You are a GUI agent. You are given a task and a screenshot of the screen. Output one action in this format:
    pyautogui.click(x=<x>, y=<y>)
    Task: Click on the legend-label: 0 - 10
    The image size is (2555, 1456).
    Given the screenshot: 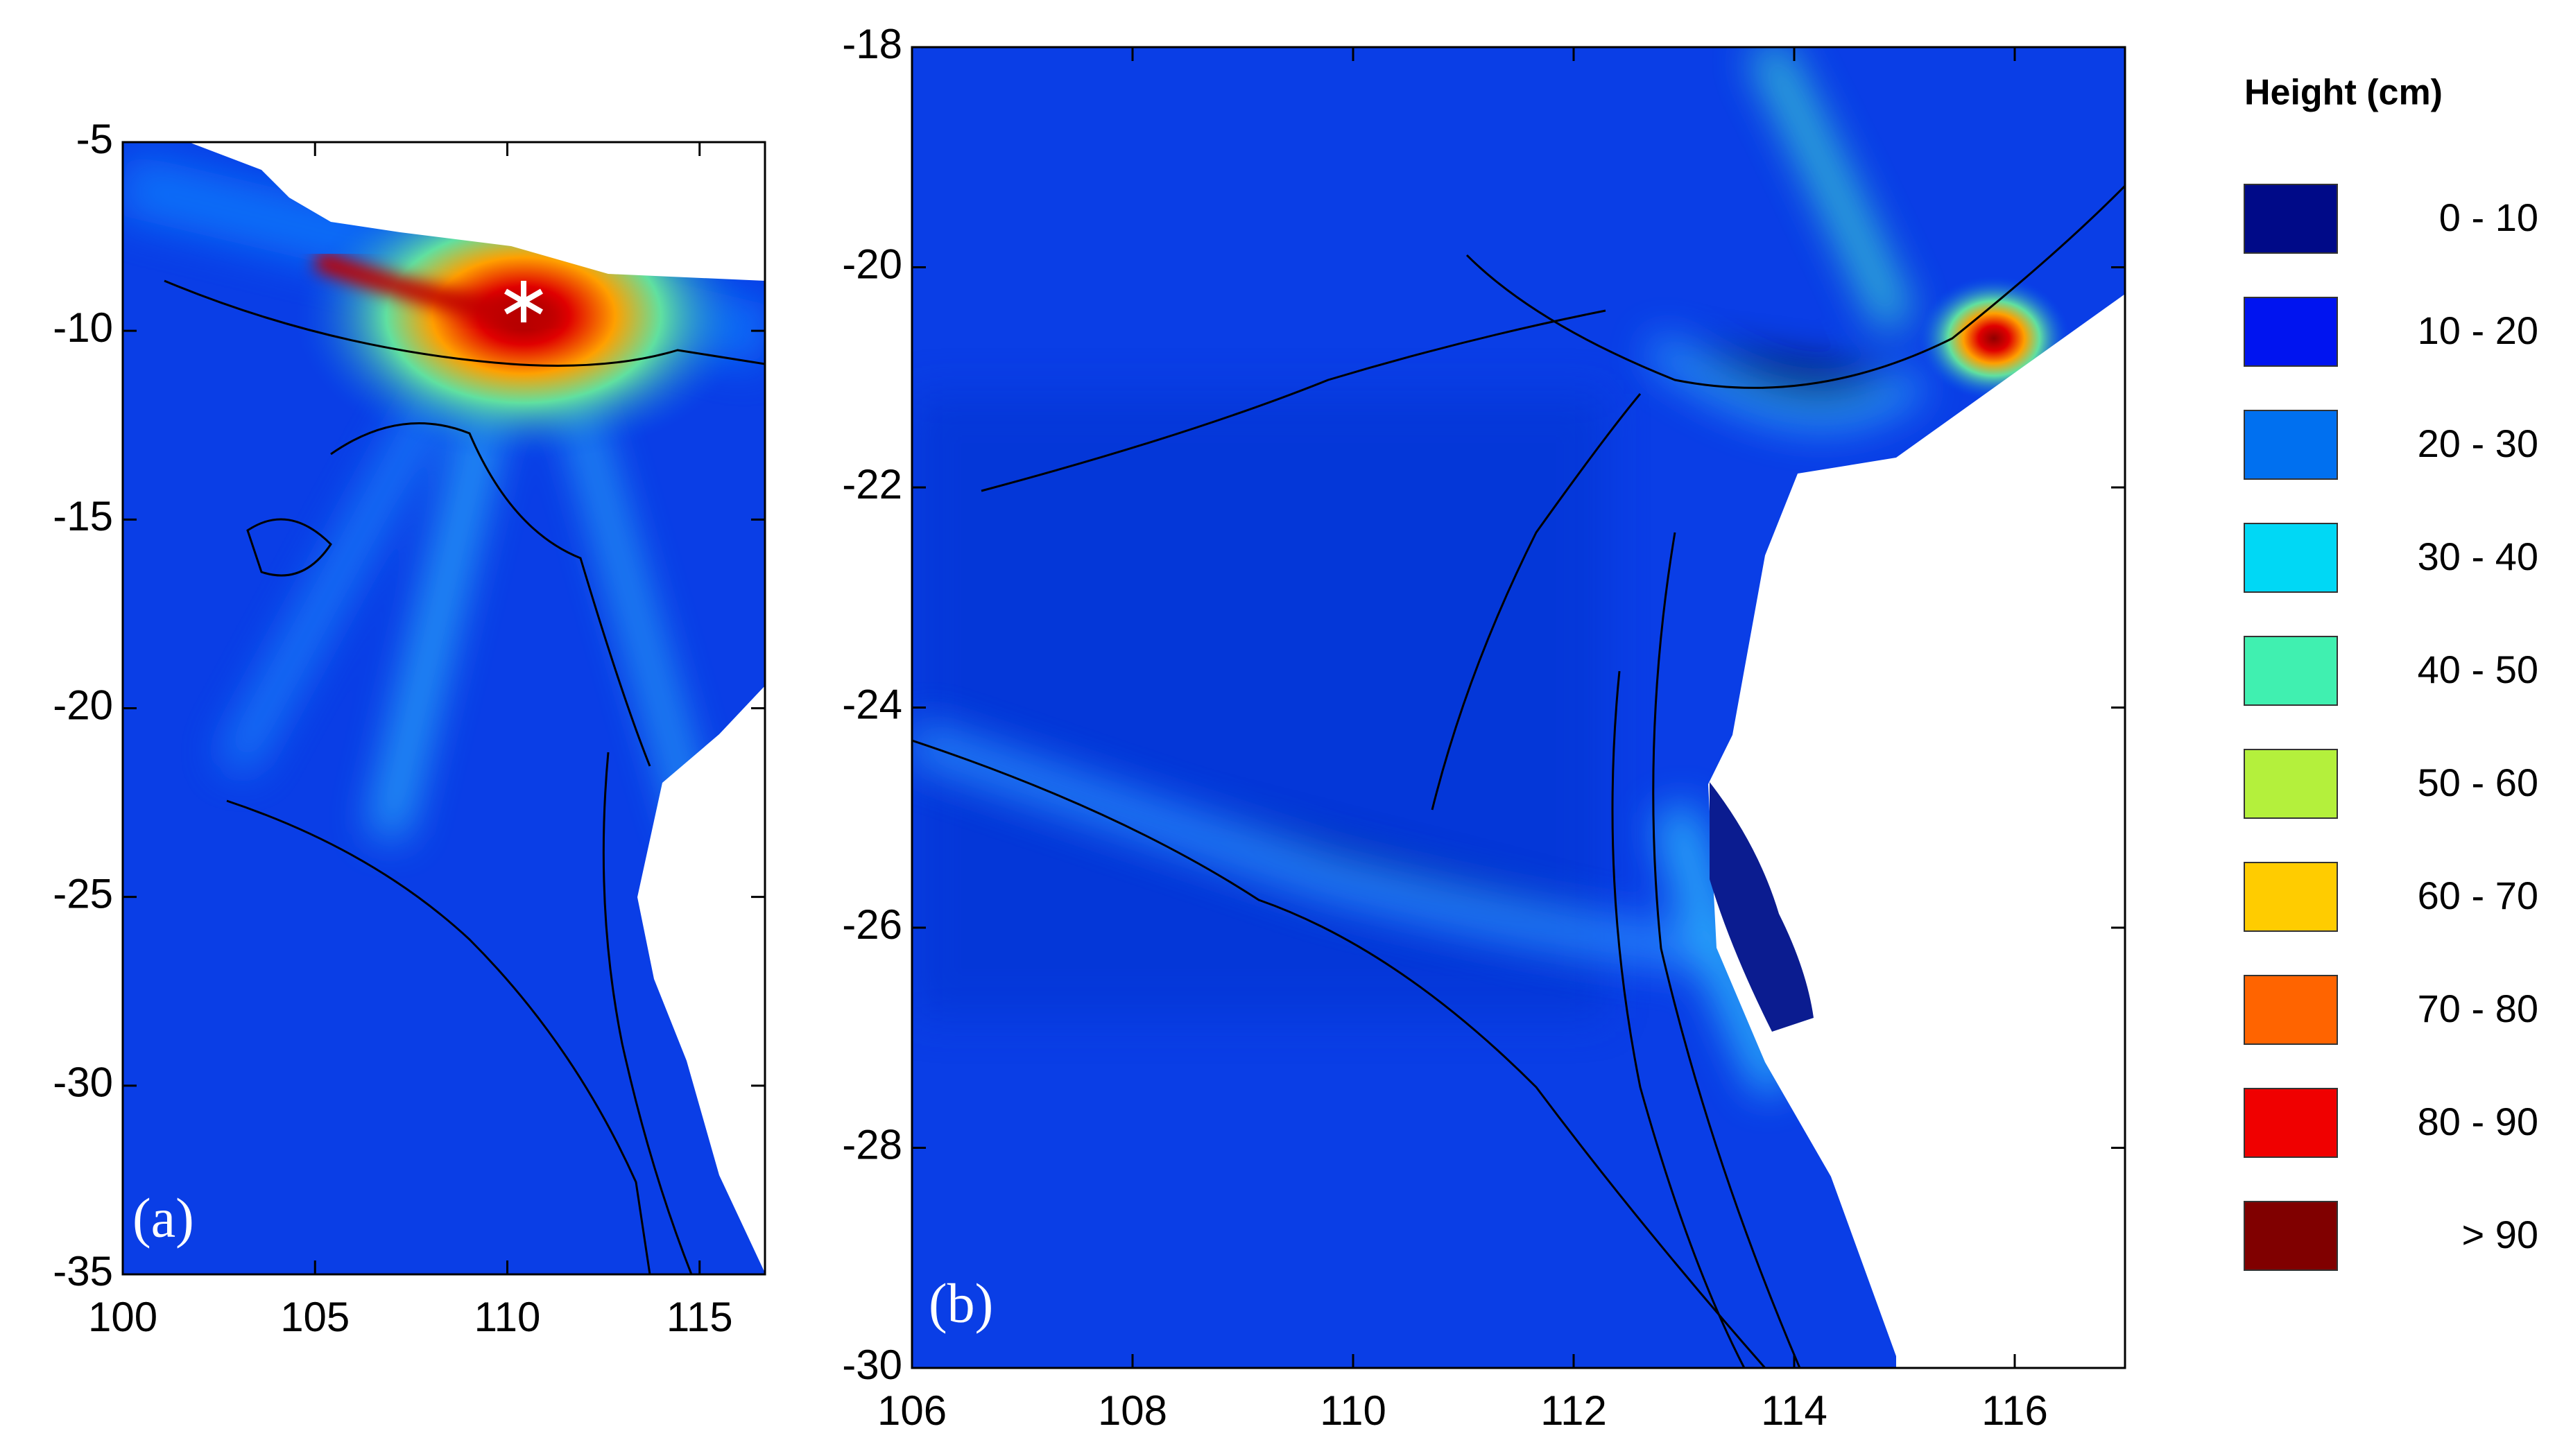 What is the action you would take?
    pyautogui.click(x=2488, y=218)
    